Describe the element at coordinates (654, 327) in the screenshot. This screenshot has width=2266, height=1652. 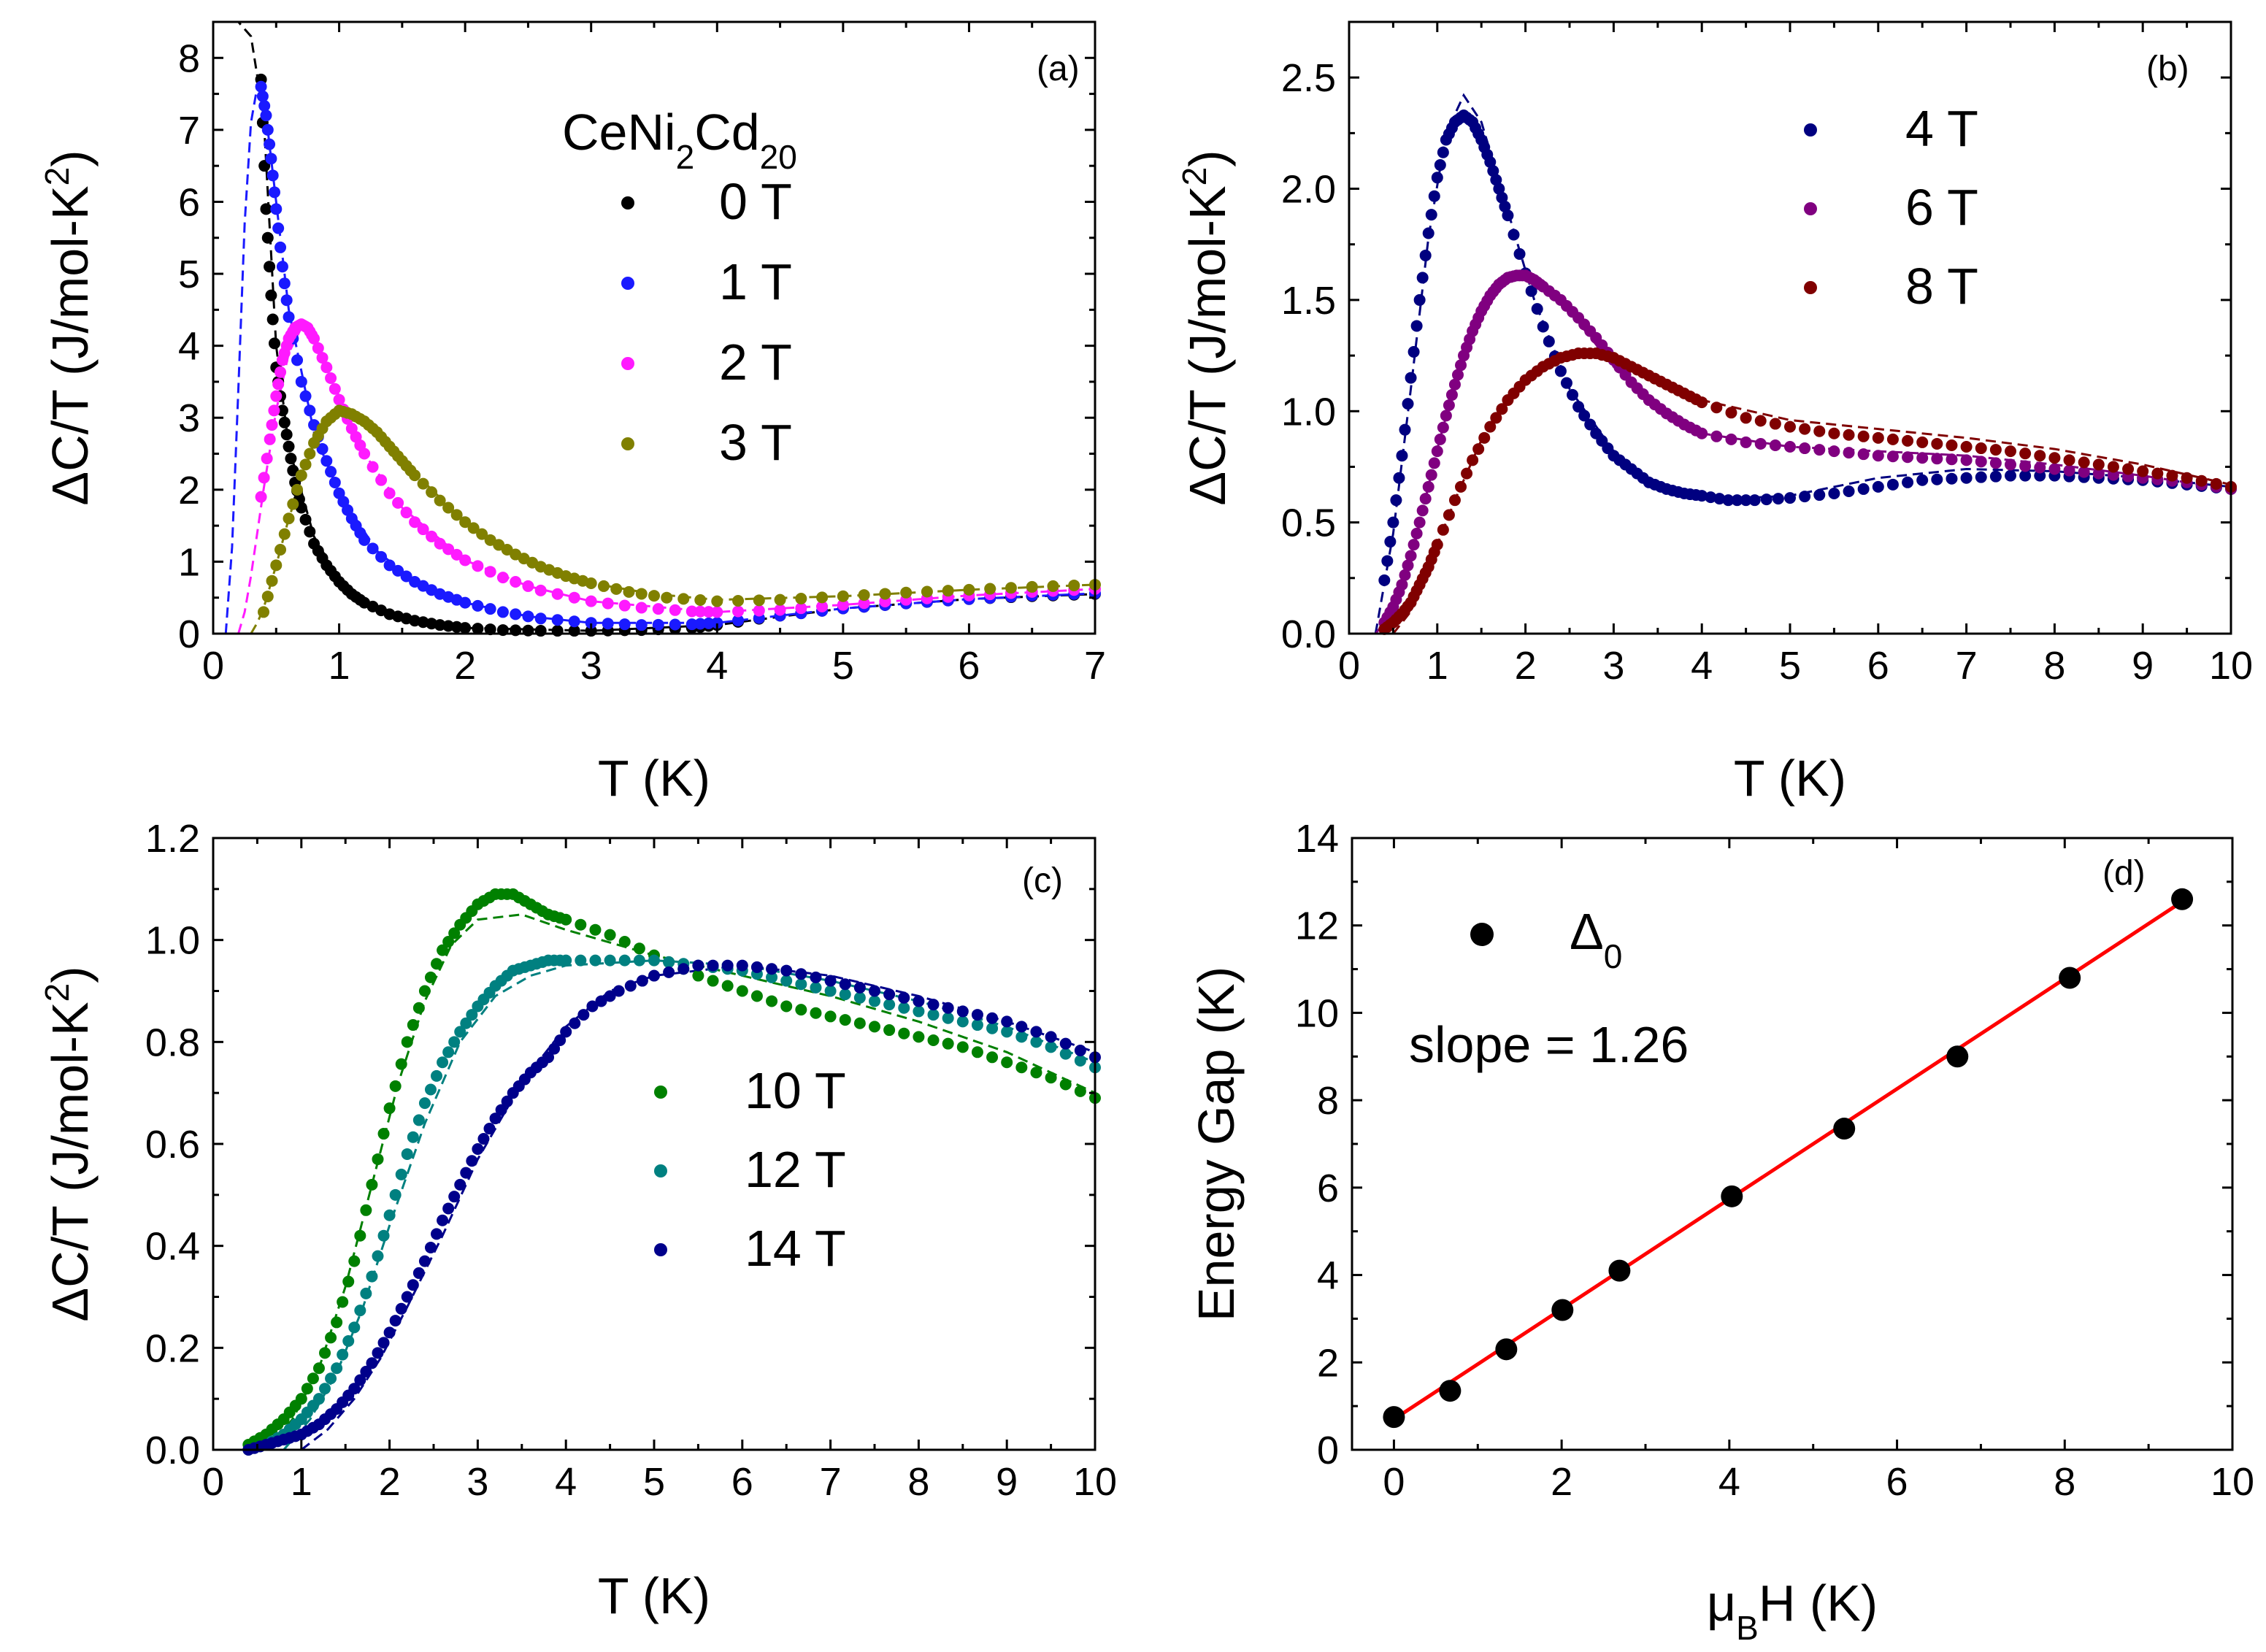
I see `panel-a-frame` at that location.